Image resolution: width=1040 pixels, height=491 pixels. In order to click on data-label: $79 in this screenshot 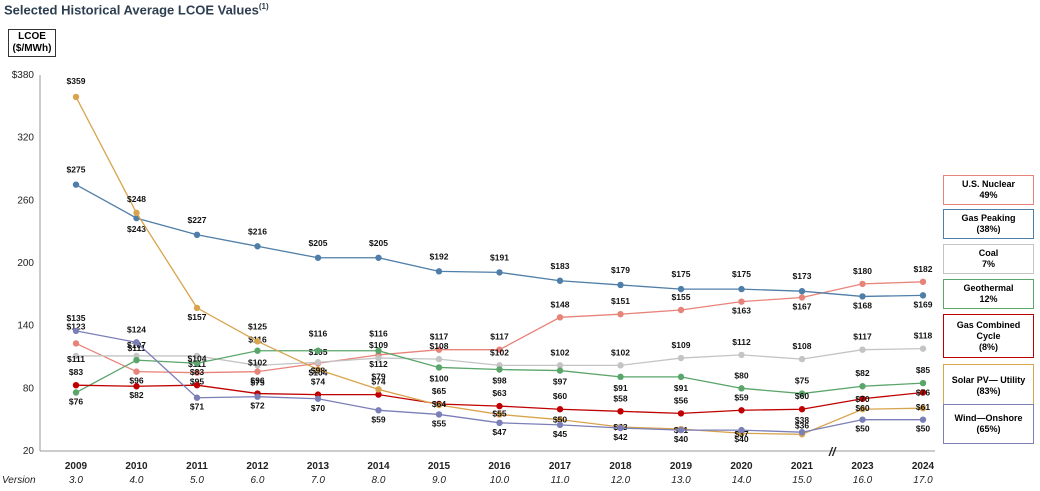, I will do `click(378, 376)`.